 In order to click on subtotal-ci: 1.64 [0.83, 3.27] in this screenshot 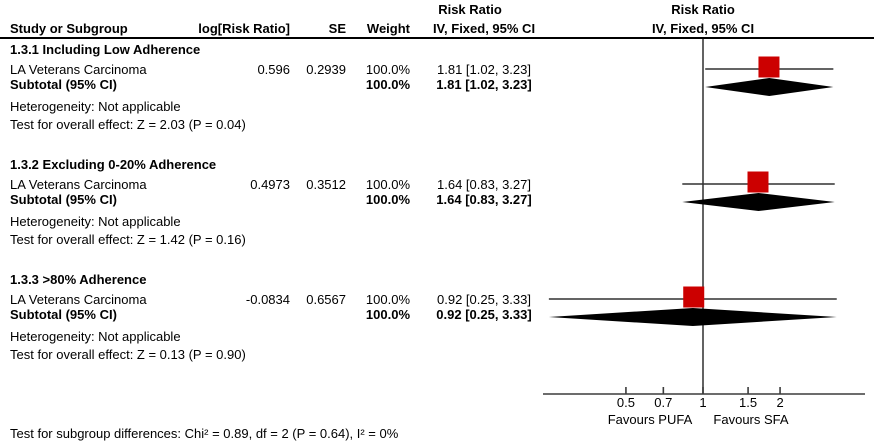, I will do `click(484, 199)`.